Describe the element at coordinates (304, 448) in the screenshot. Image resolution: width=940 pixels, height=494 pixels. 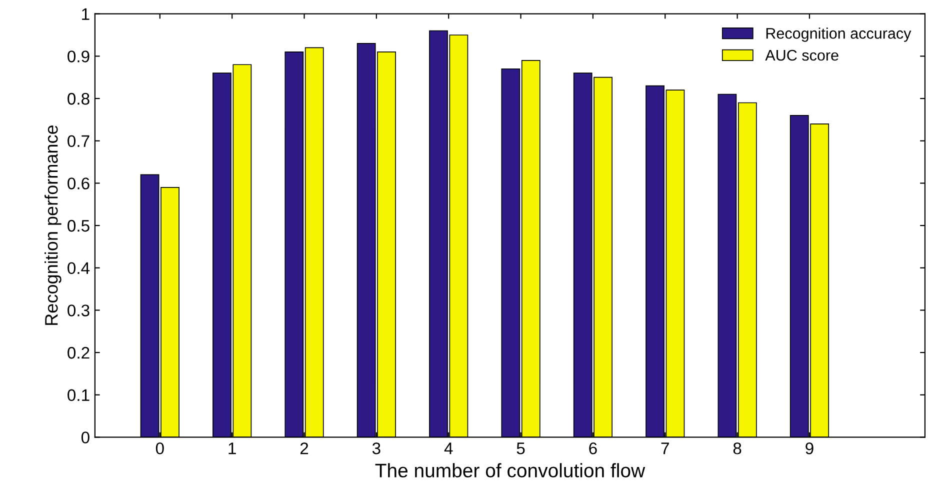
I see `x-tick-label: 2` at that location.